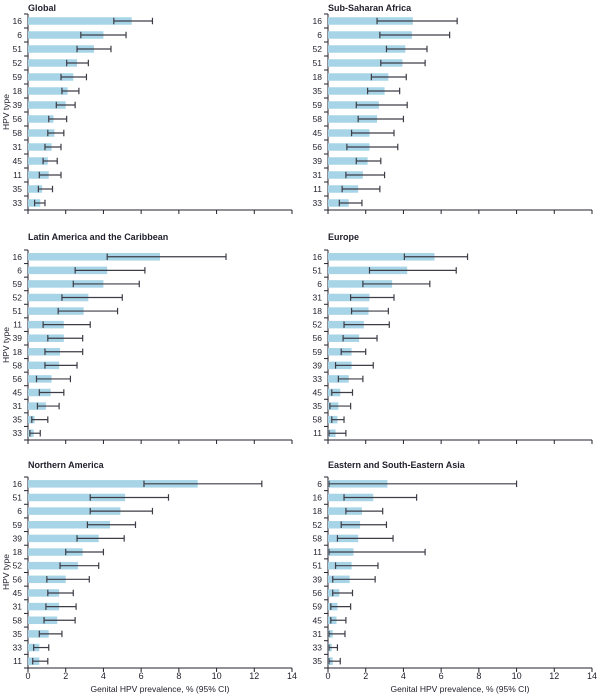 This screenshot has width=600, height=700. What do you see at coordinates (455, 578) in the screenshot?
I see `plot-area: 0 2 4 6 8 10 12 14 6 16 18 52 58 11 51 39 56 59 45 31 33 35` at bounding box center [455, 578].